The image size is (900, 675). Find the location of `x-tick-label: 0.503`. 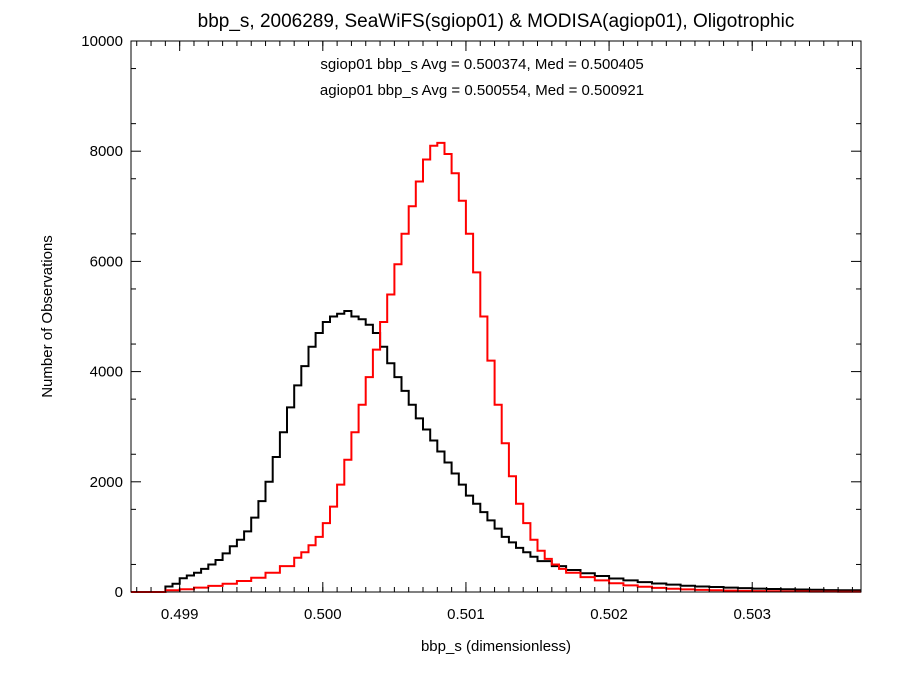

x-tick-label: 0.503 is located at coordinates (752, 614).